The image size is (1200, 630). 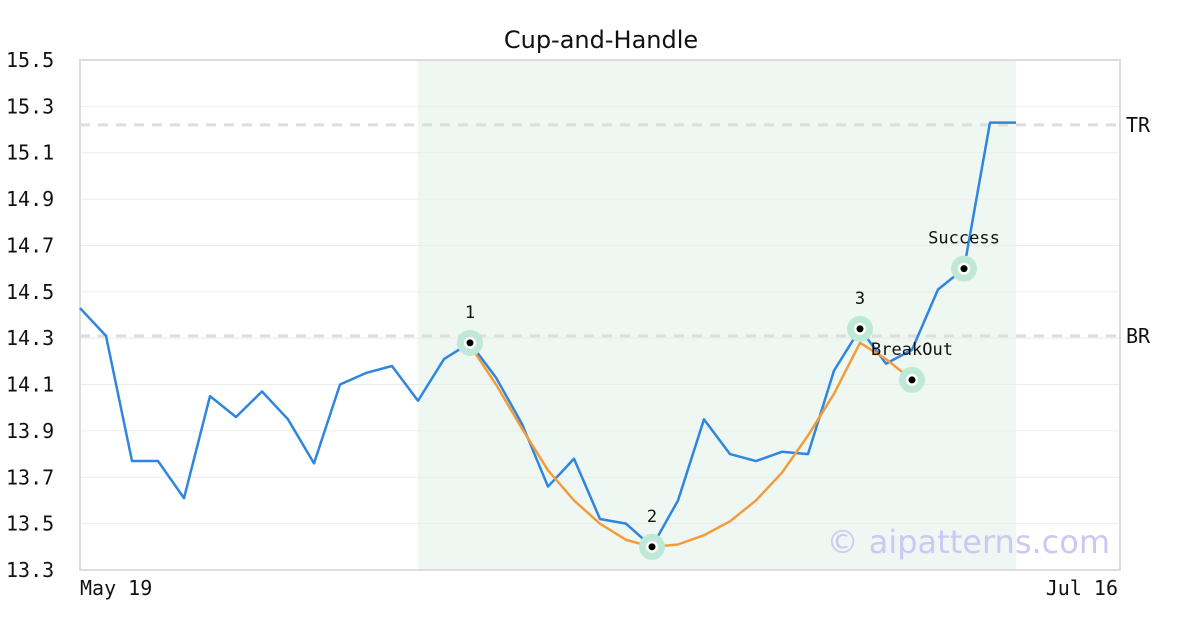 What do you see at coordinates (30, 431) in the screenshot?
I see `y-tick-label: 13.9` at bounding box center [30, 431].